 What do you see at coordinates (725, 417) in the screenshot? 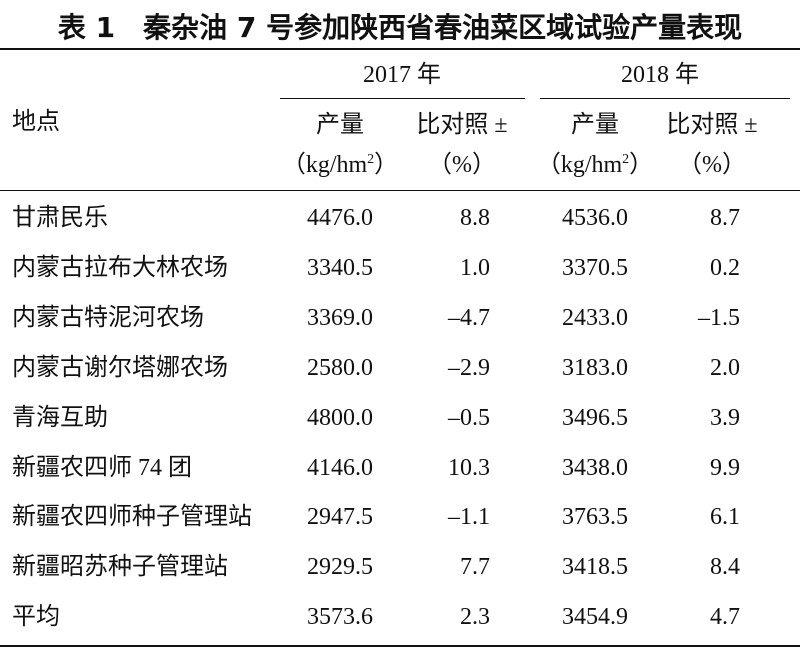
I see `cell: 3.9` at bounding box center [725, 417].